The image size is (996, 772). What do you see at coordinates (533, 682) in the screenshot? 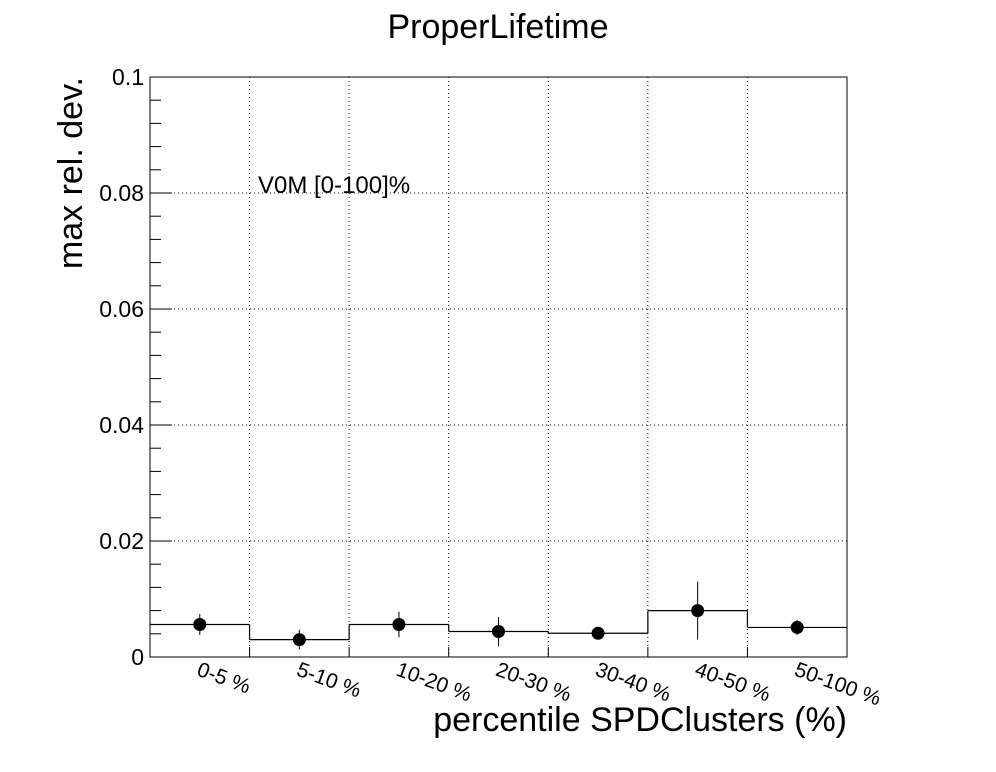
I see `x-tick-label: 20-30 %` at bounding box center [533, 682].